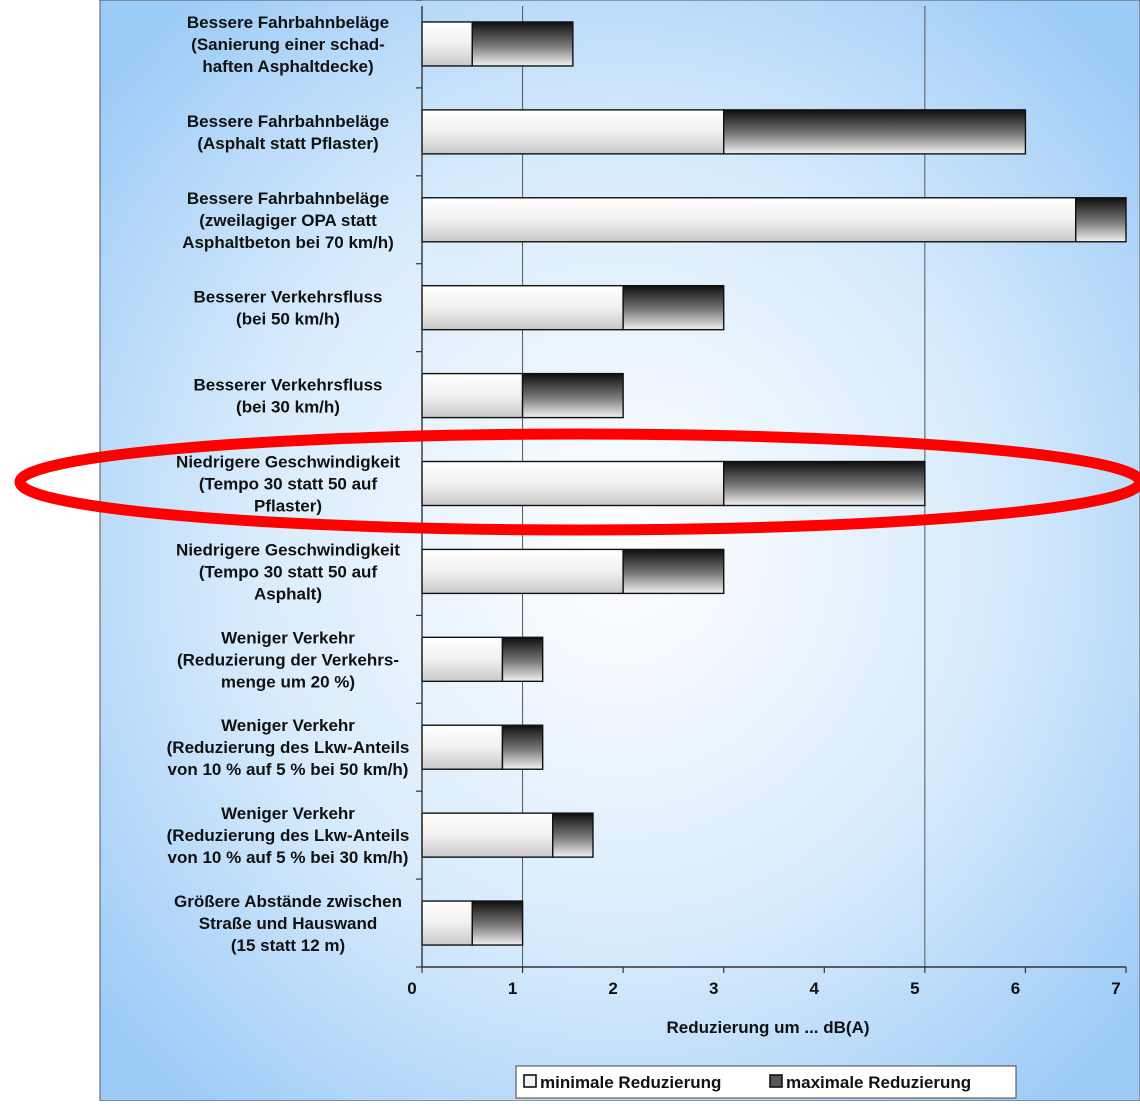 The width and height of the screenshot is (1140, 1106). Describe the element at coordinates (288, 681) in the screenshot. I see `category-label-line: menge um 20 %)` at that location.